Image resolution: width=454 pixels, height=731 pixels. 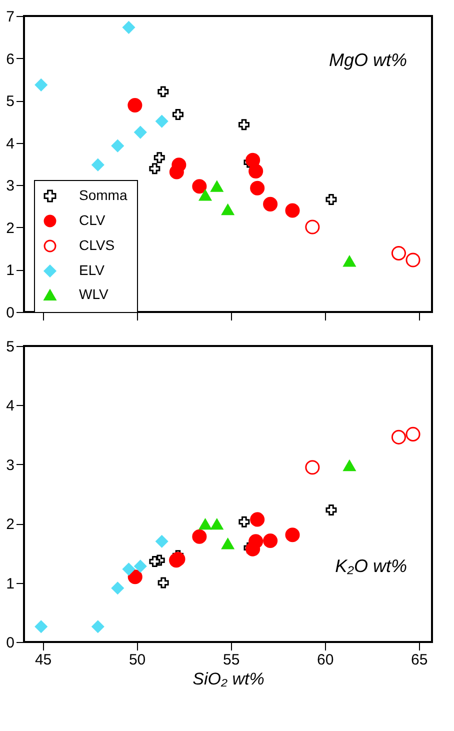 What do you see at coordinates (103, 195) in the screenshot?
I see `legend-label: Somma` at bounding box center [103, 195].